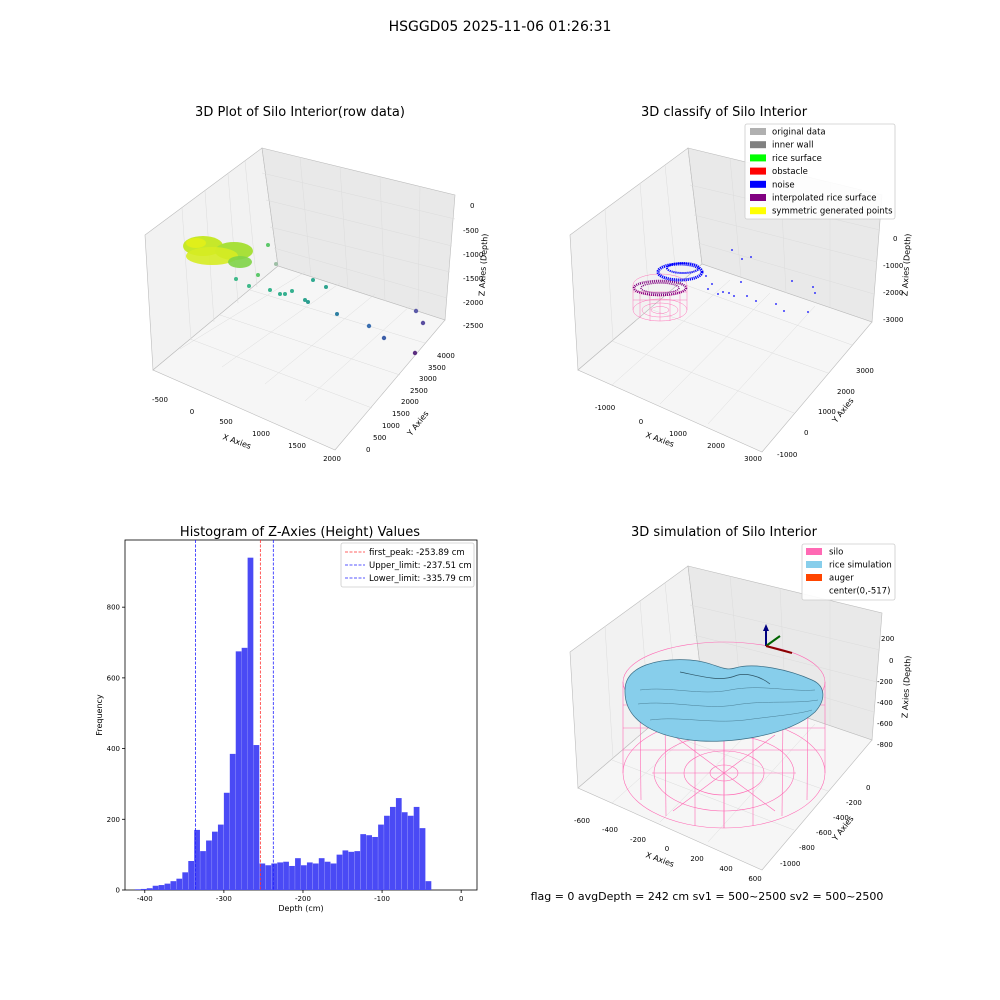 This screenshot has width=1000, height=1000. What do you see at coordinates (787, 455) in the screenshot?
I see `panel2-ytick-0: -1000` at bounding box center [787, 455].